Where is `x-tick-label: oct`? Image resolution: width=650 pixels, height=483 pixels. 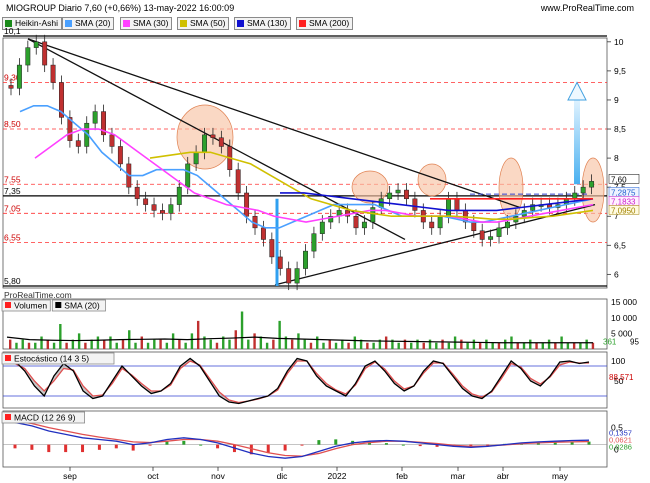
x-tick-label: oct is located at coordinates (153, 476).